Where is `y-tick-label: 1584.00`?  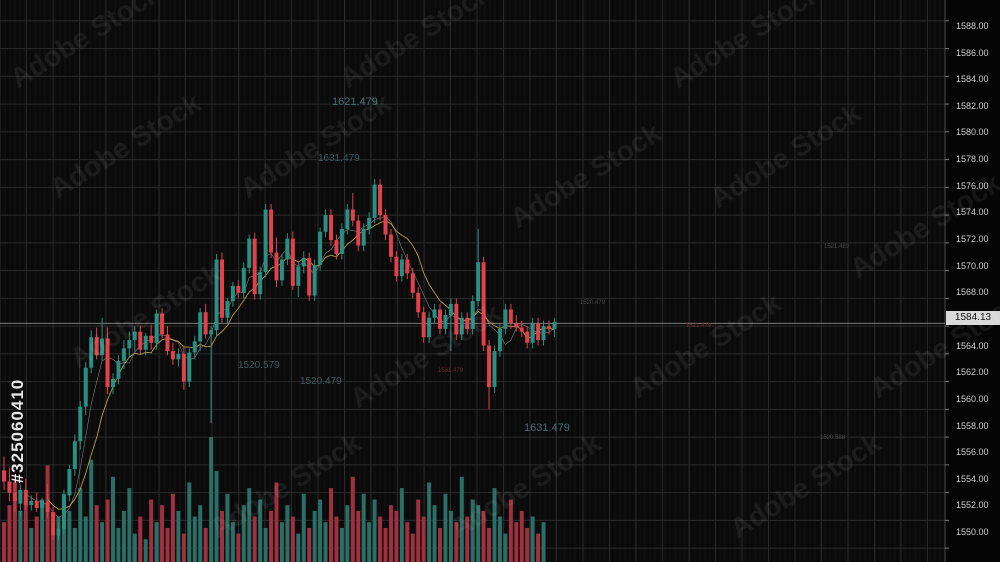
y-tick-label: 1584.00 is located at coordinates (972, 79).